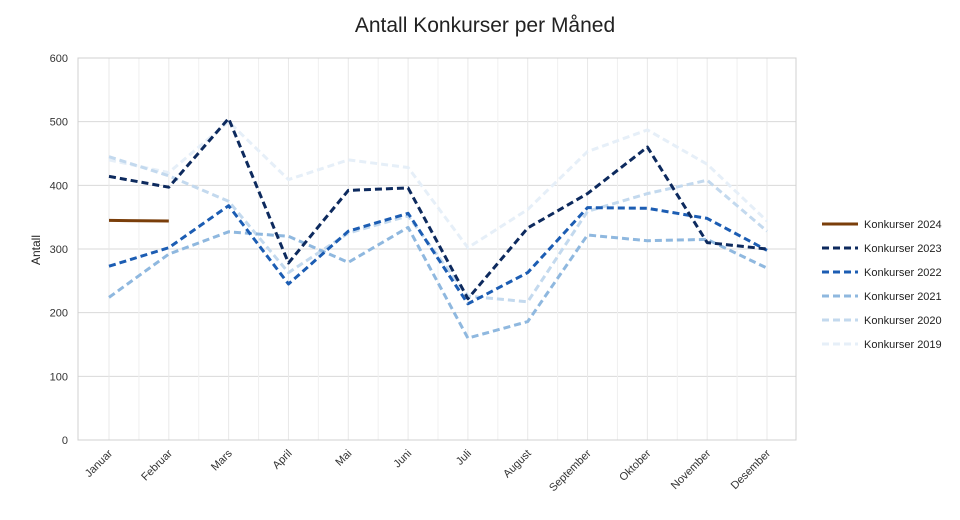 This screenshot has height=520, width=960. I want to click on legend-label: Konkurser 2020, so click(903, 321).